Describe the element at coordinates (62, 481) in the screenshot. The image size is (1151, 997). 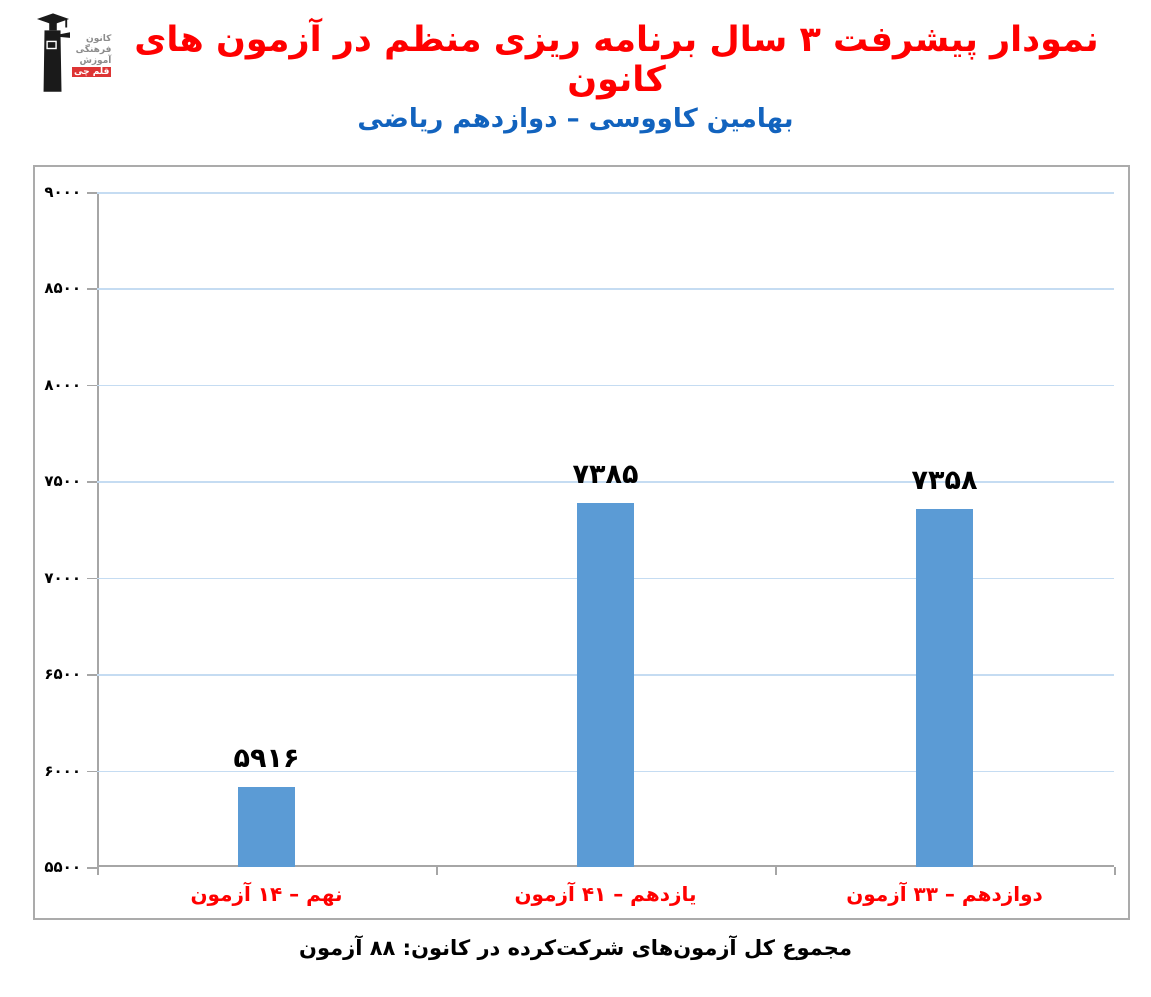
I see `y-tick-label: ۷۵۰۰` at that location.